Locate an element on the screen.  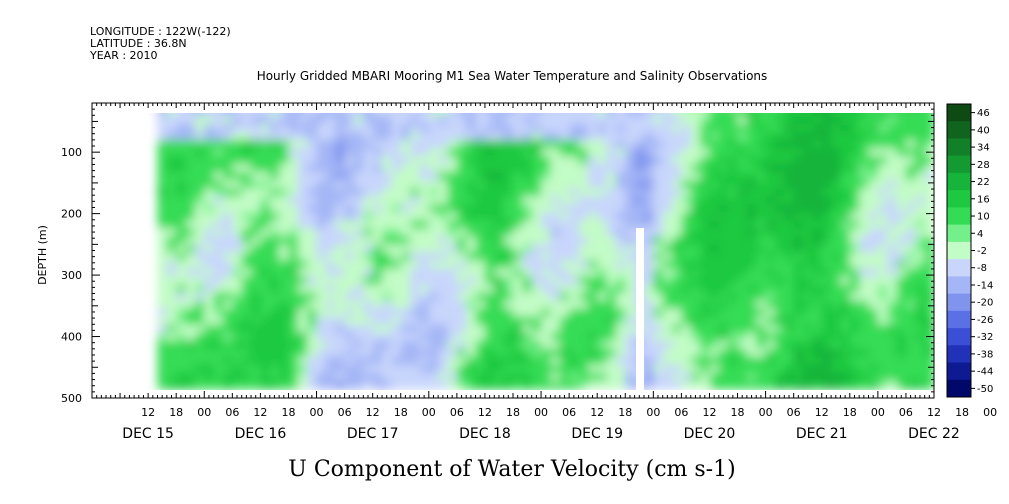
x-day-label: DEC 18 is located at coordinates (485, 434).